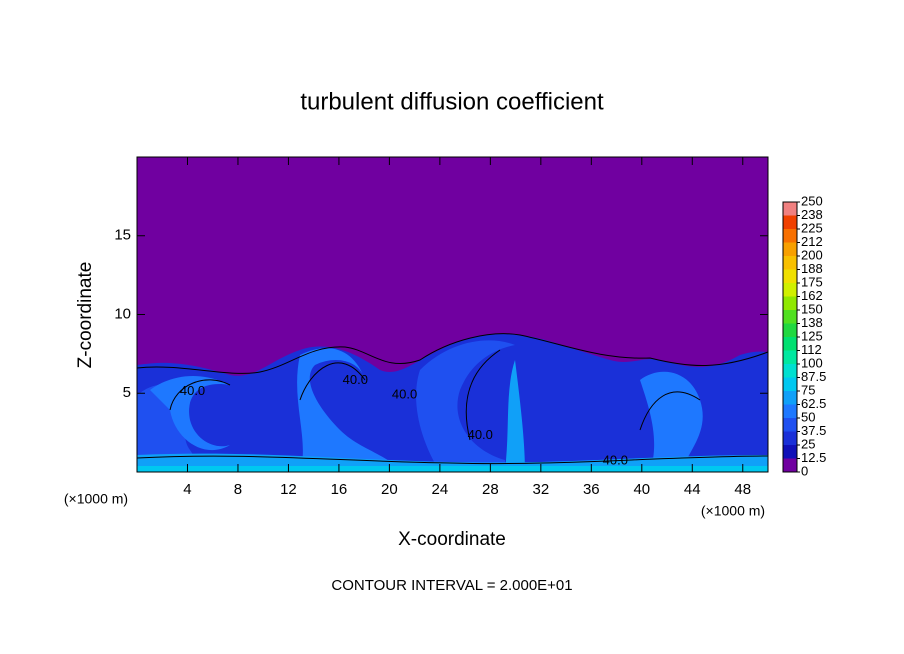 This screenshot has width=904, height=654. I want to click on colorbar-tick-label: 188, so click(812, 268).